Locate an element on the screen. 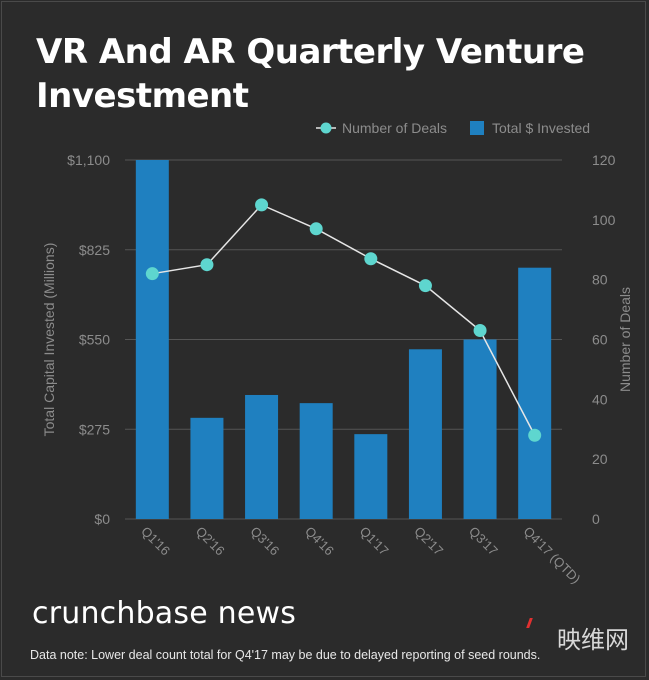 Image resolution: width=649 pixels, height=680 pixels. x-tick-label: Q1'17 is located at coordinates (374, 541).